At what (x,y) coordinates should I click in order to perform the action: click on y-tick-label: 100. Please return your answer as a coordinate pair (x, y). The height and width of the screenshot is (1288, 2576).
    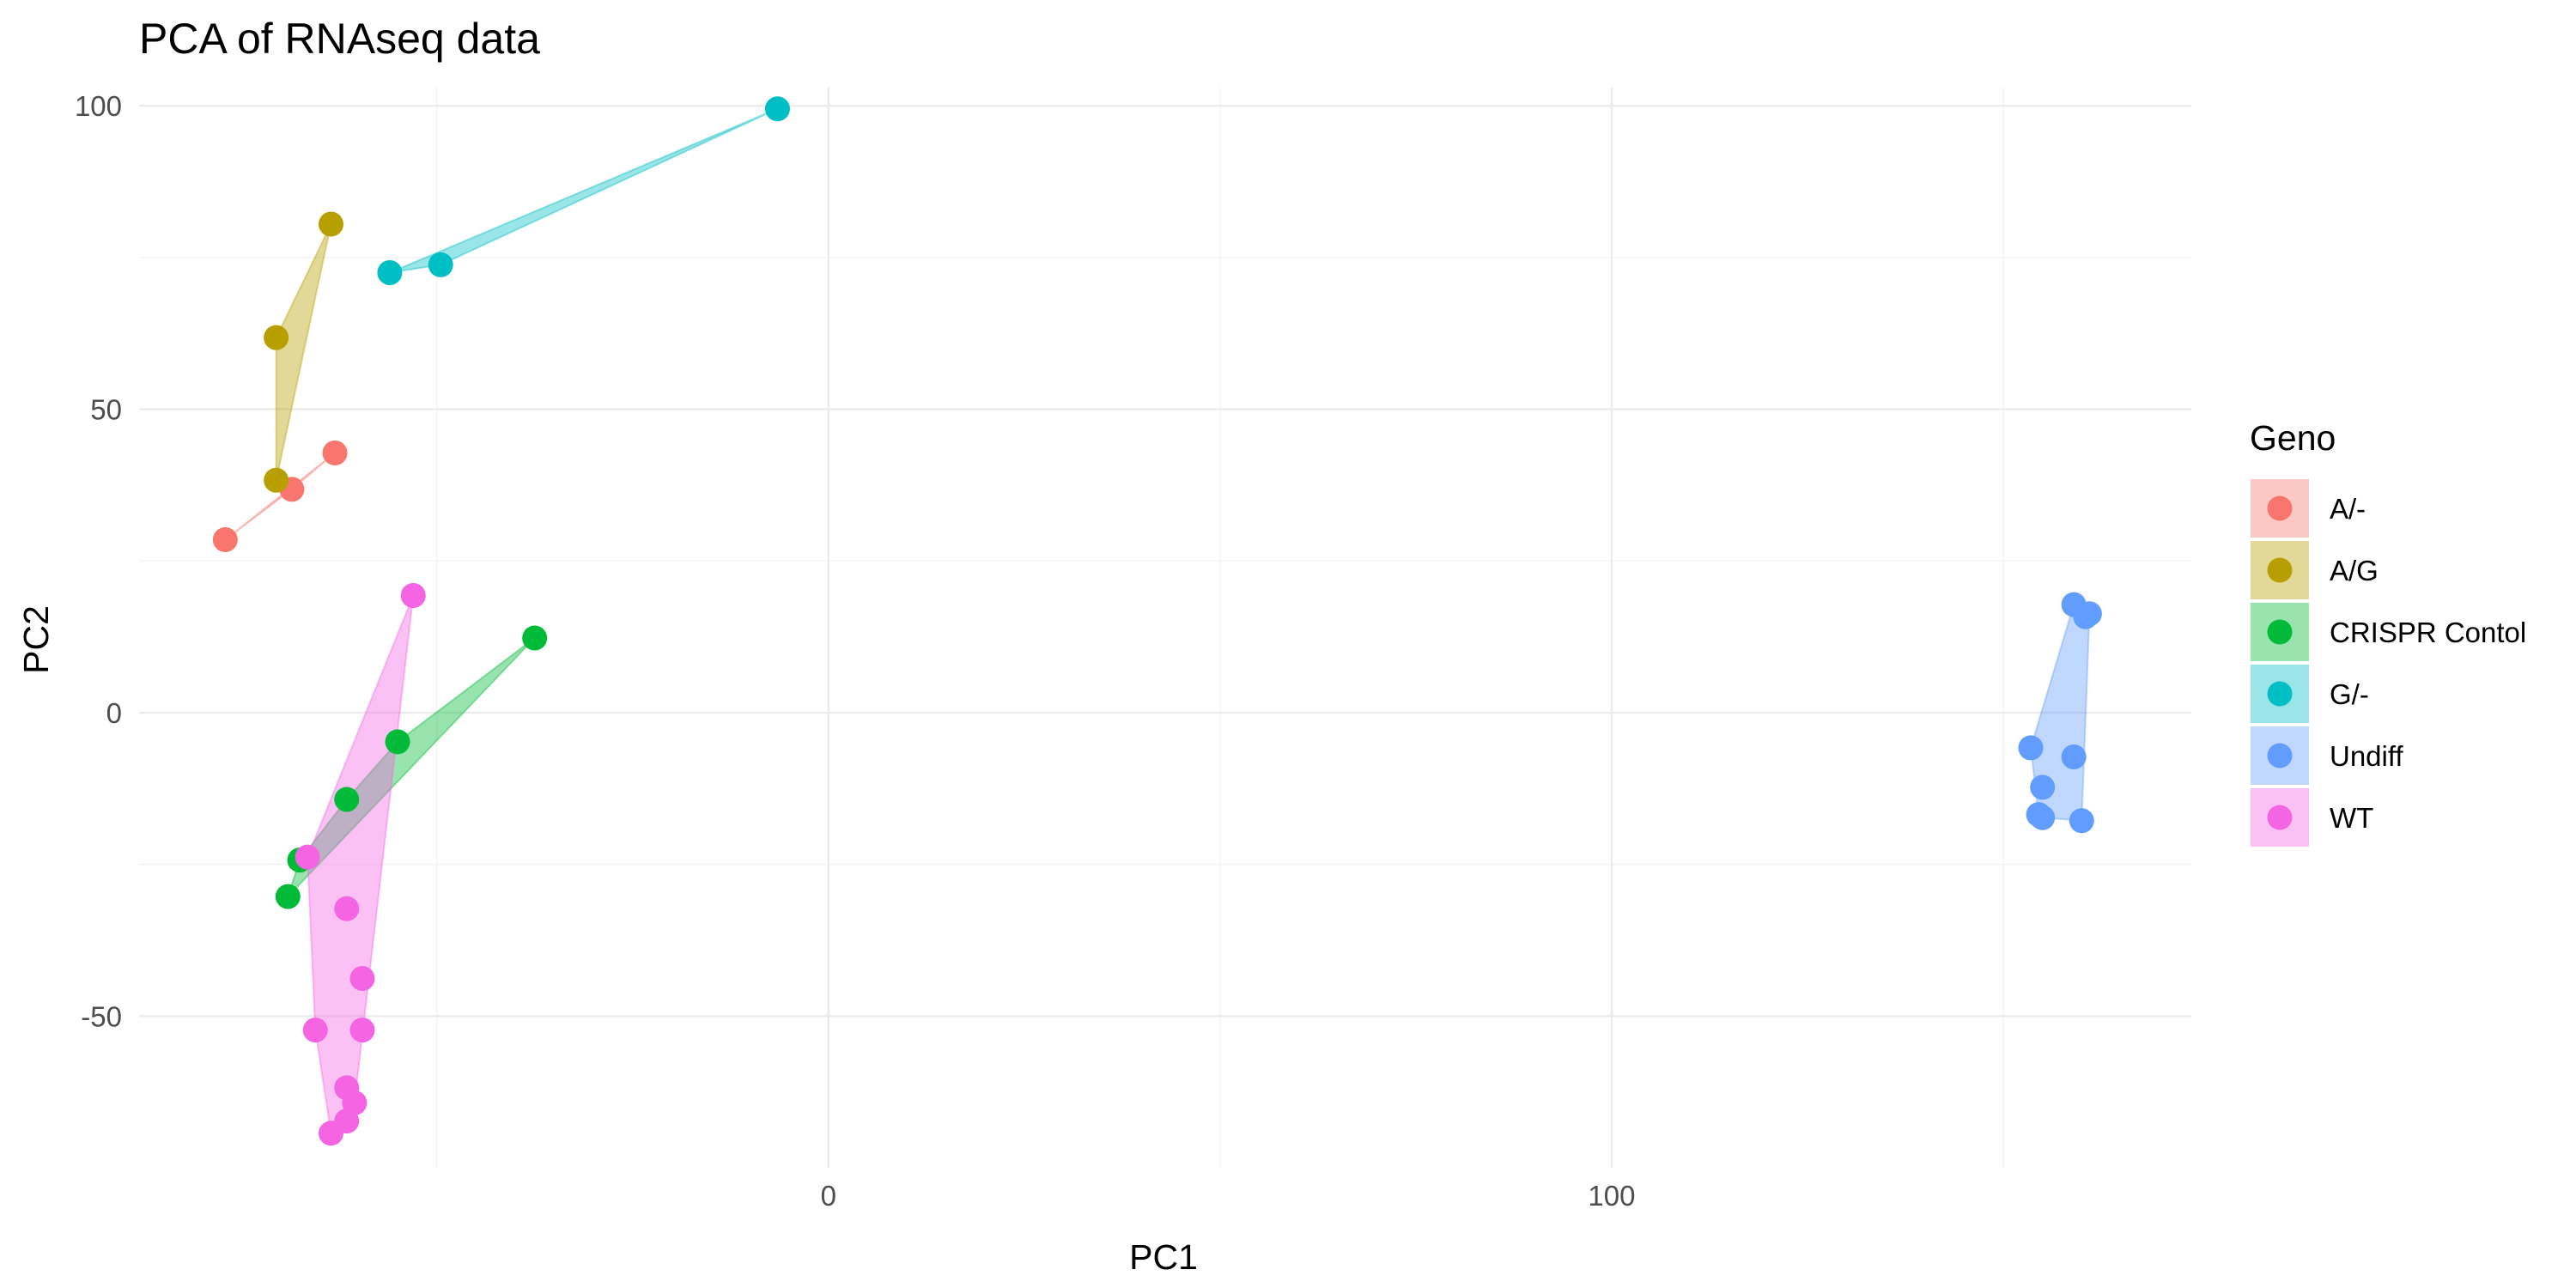
    Looking at the image, I should click on (98, 106).